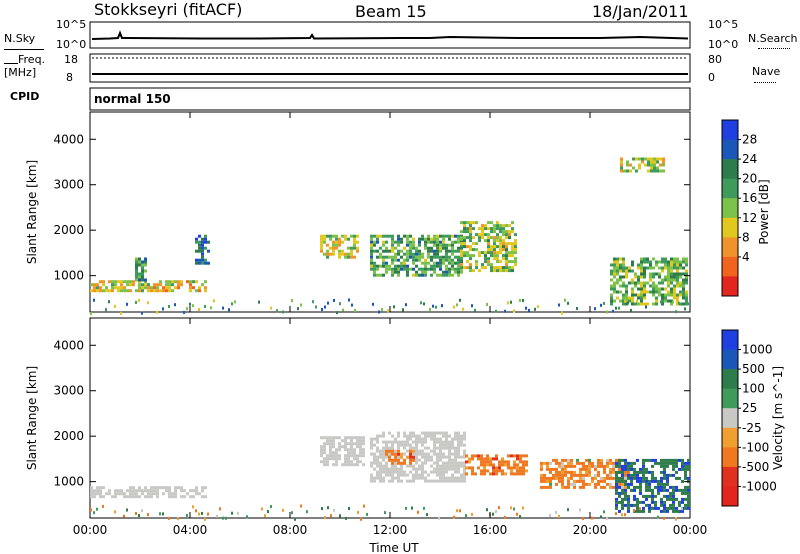  I want to click on power-colorbar-tick-label: 16, so click(749, 198).